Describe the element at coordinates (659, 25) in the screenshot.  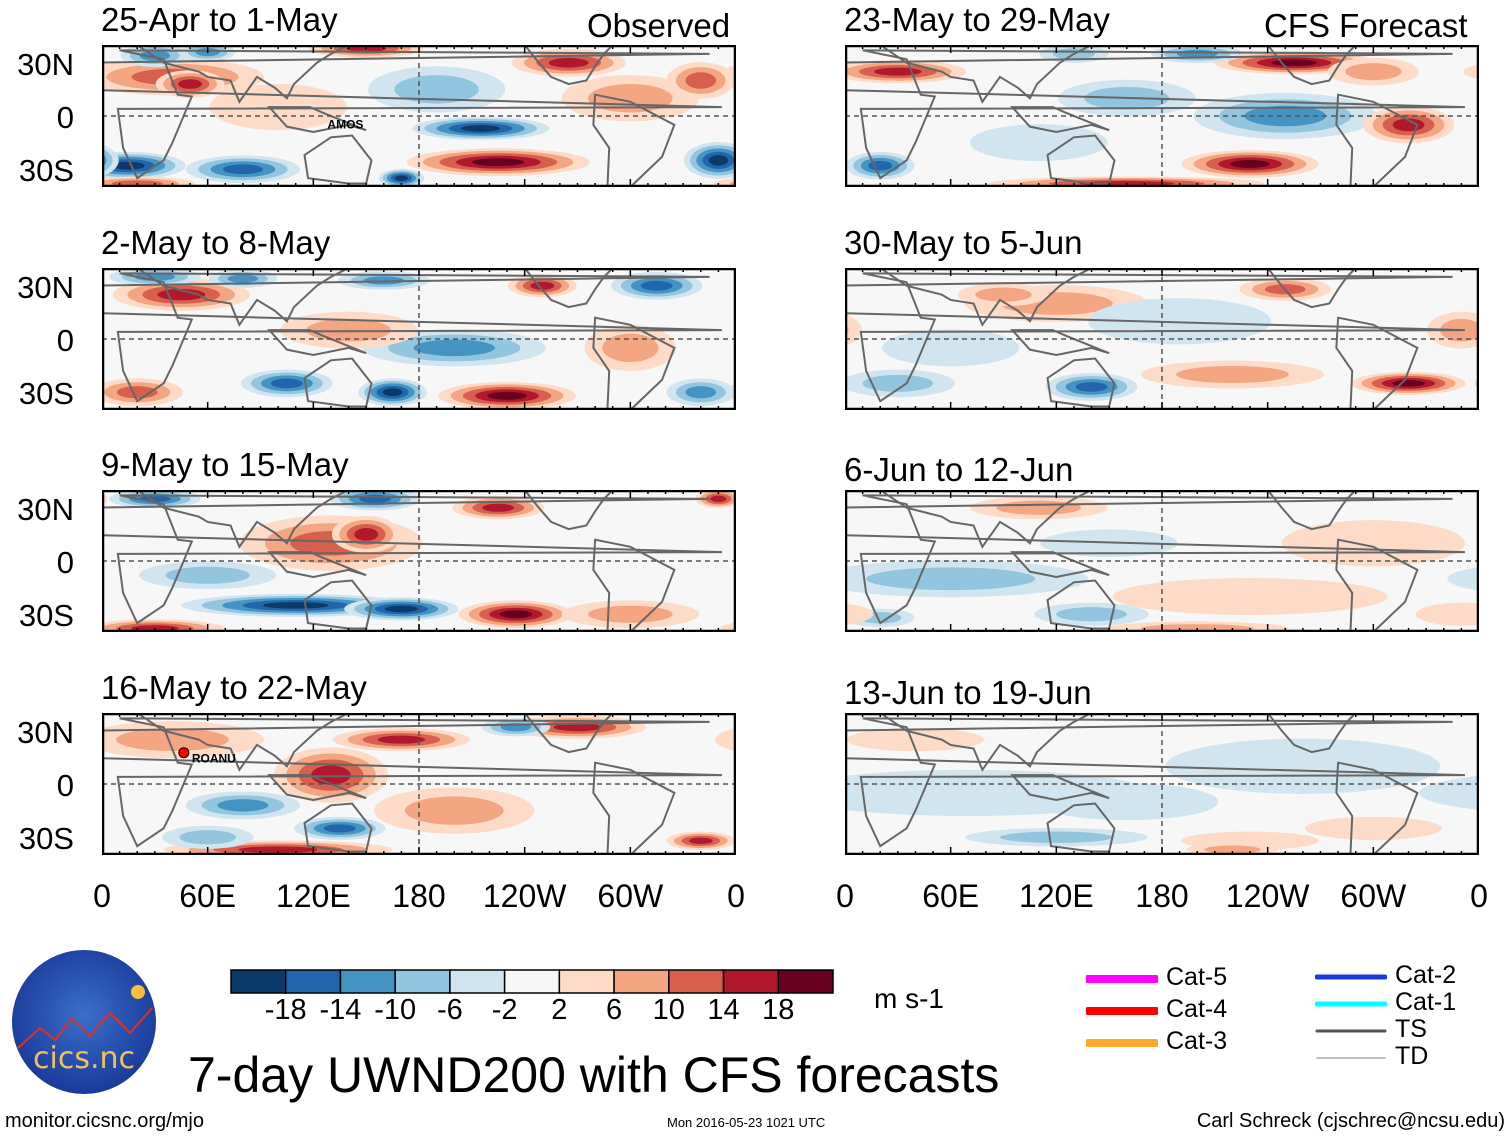
I see `column-label-observed: Observed` at that location.